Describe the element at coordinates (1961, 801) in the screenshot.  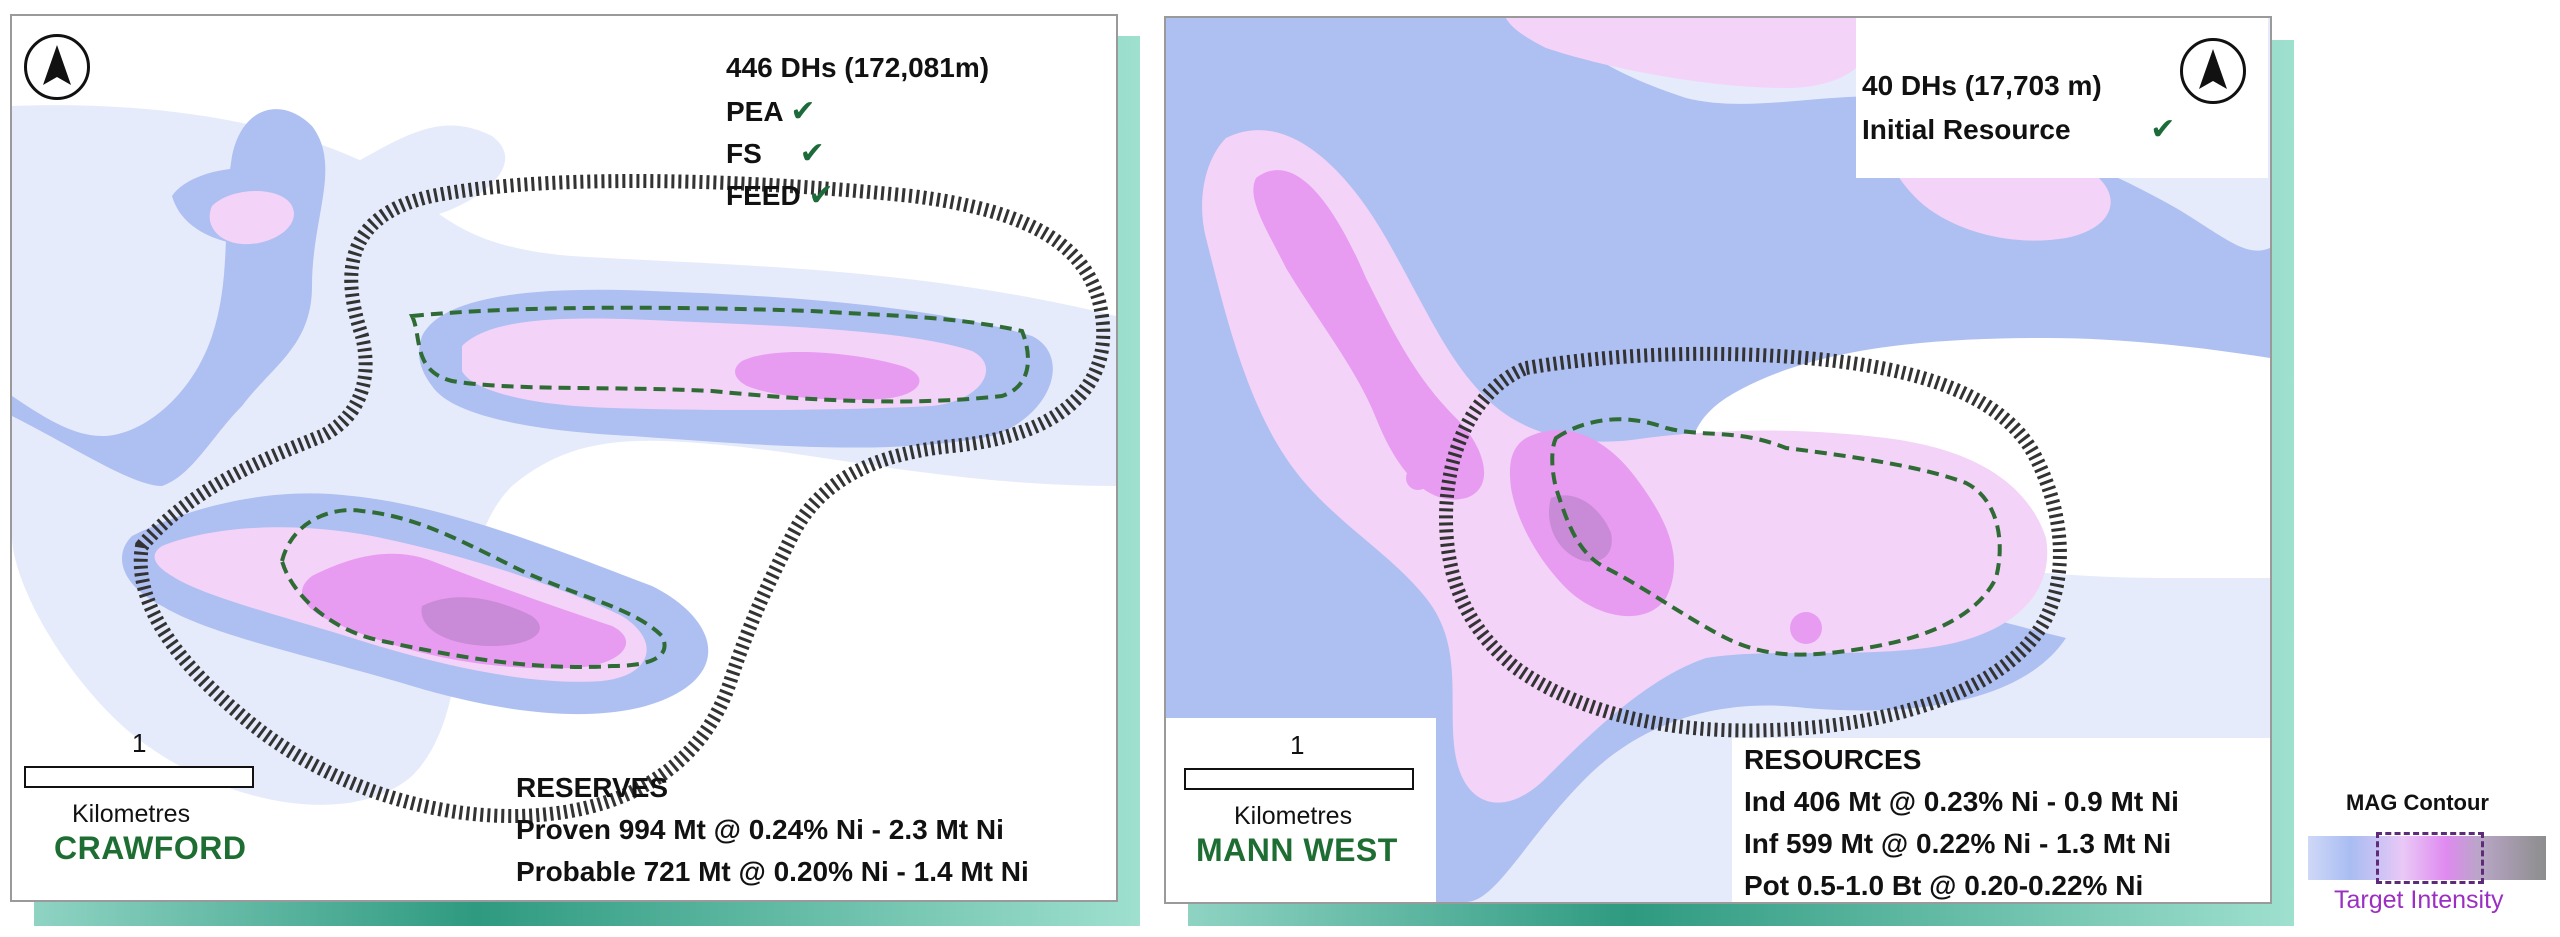
I see `mann-west-stat-indicated: Ind 406 Mt @ 0.23% Ni - 0.9 Mt Ni` at that location.